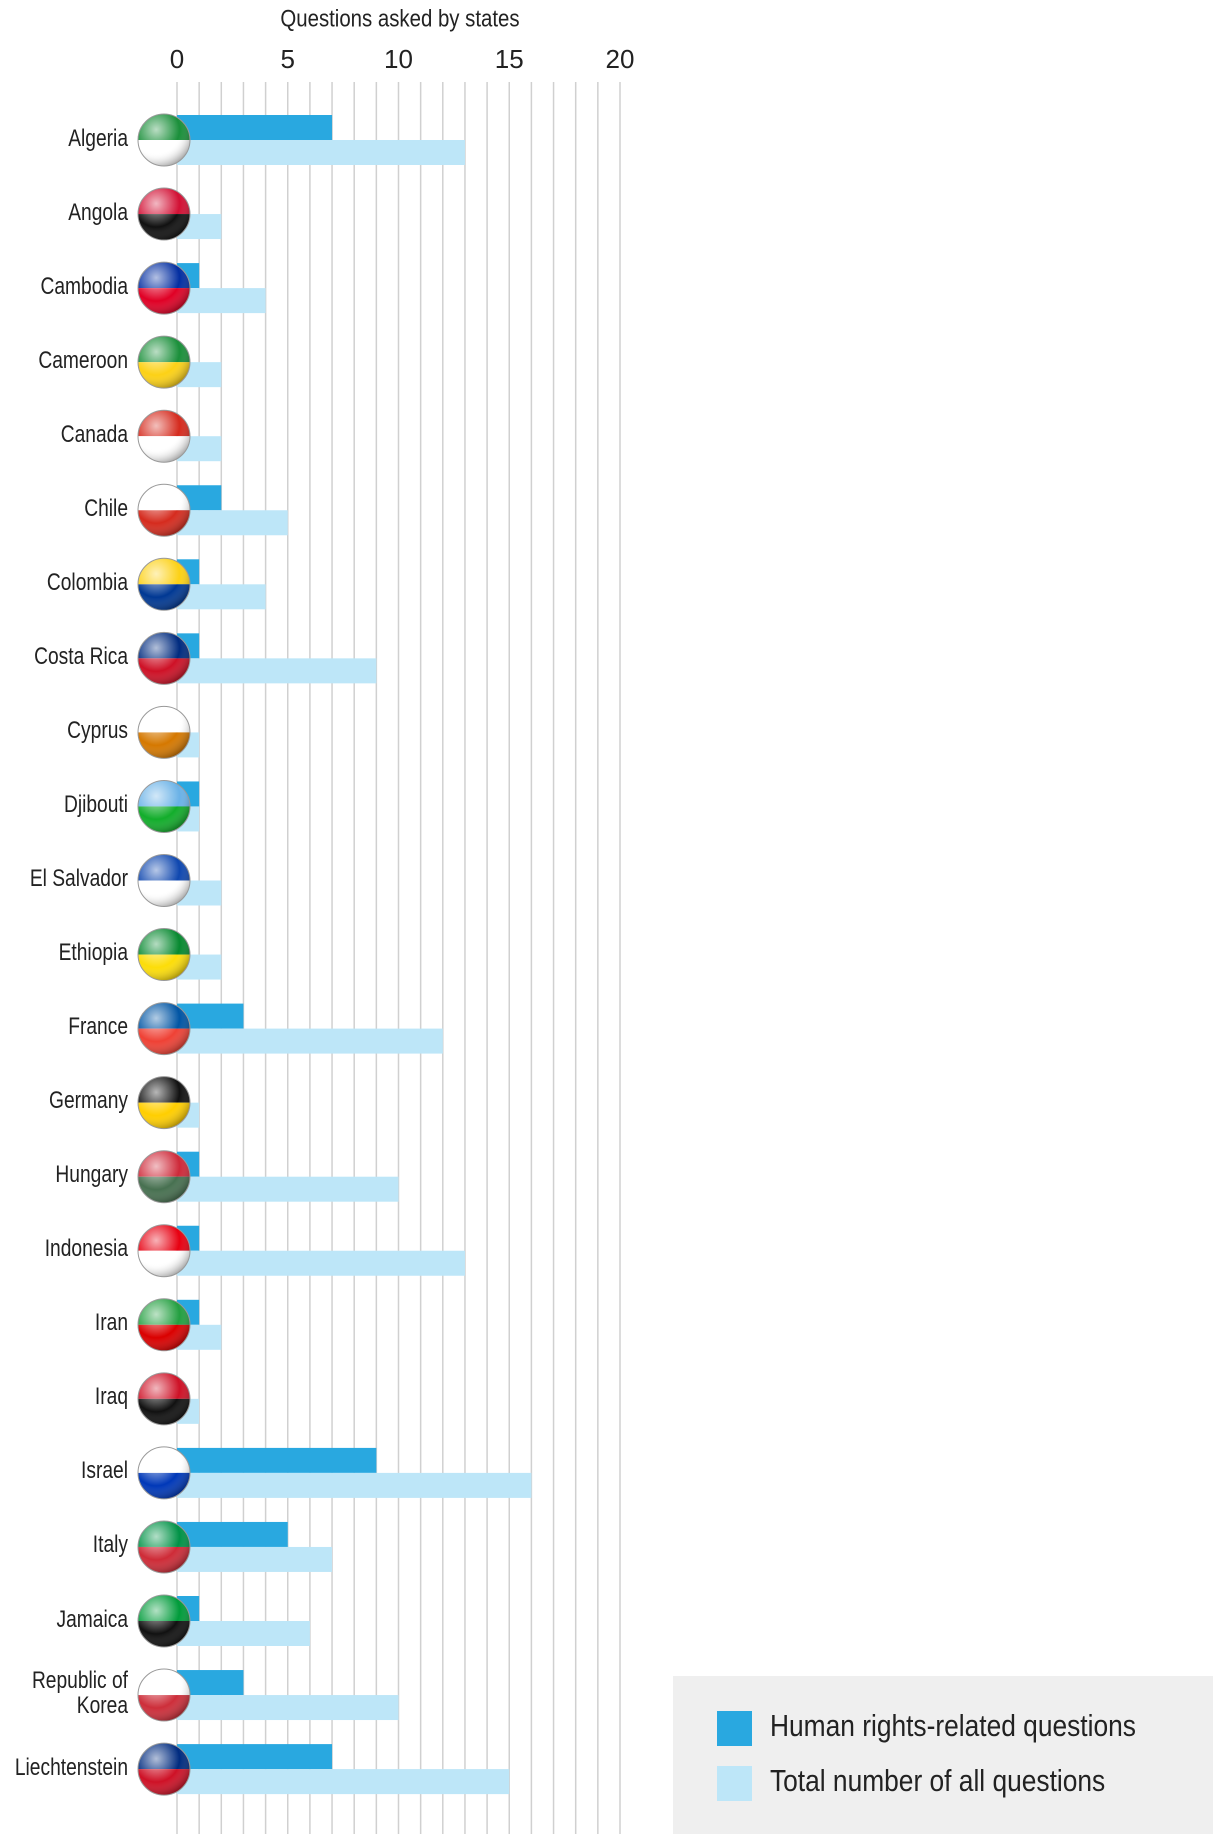 The width and height of the screenshot is (1213, 1834). What do you see at coordinates (106, 508) in the screenshot?
I see `category-label: Chile` at bounding box center [106, 508].